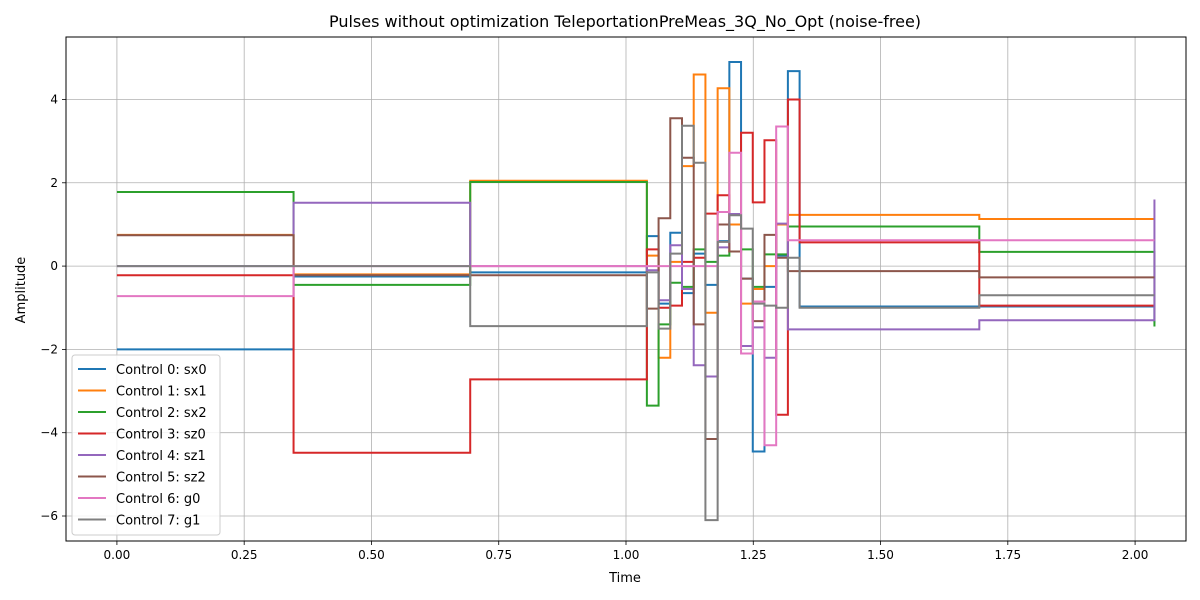 The image size is (1200, 600). I want to click on legend-entry-label: Control 6: g0, so click(158, 499).